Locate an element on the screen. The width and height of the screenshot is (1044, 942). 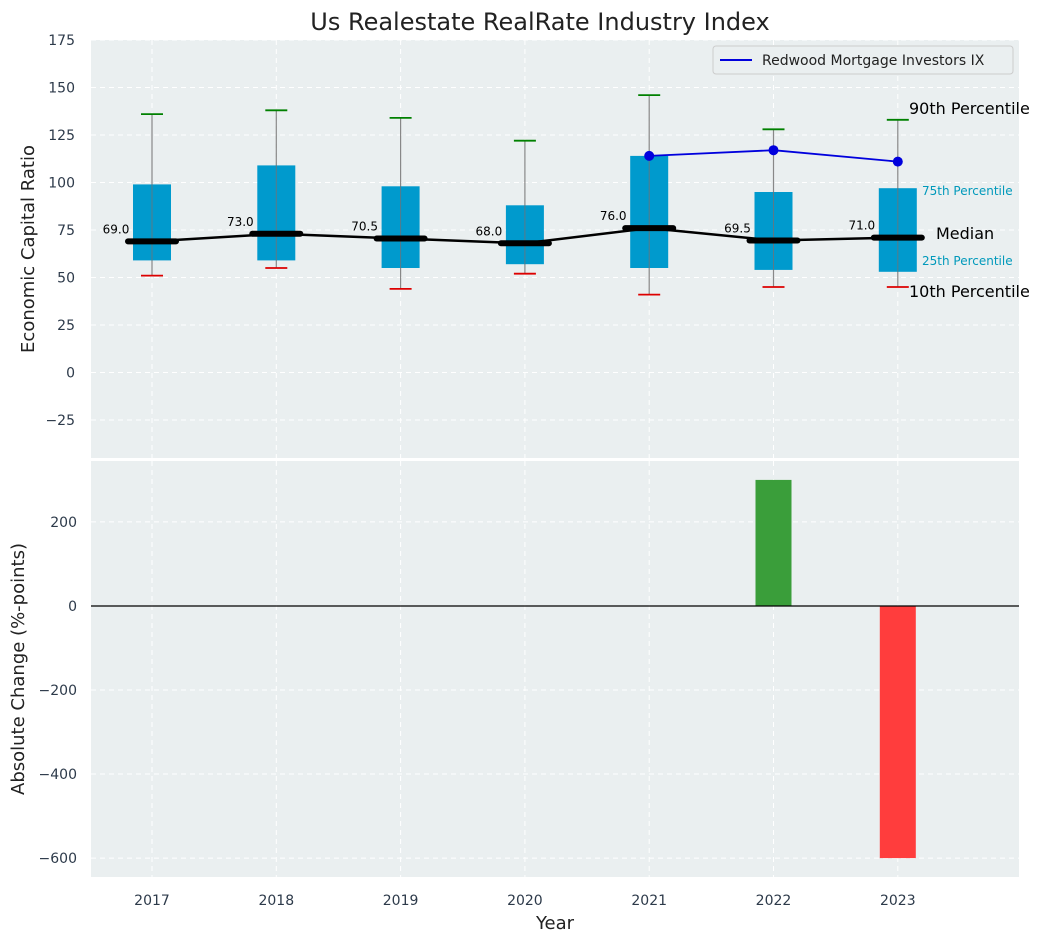
x-tick-label: 2020 is located at coordinates (525, 901).